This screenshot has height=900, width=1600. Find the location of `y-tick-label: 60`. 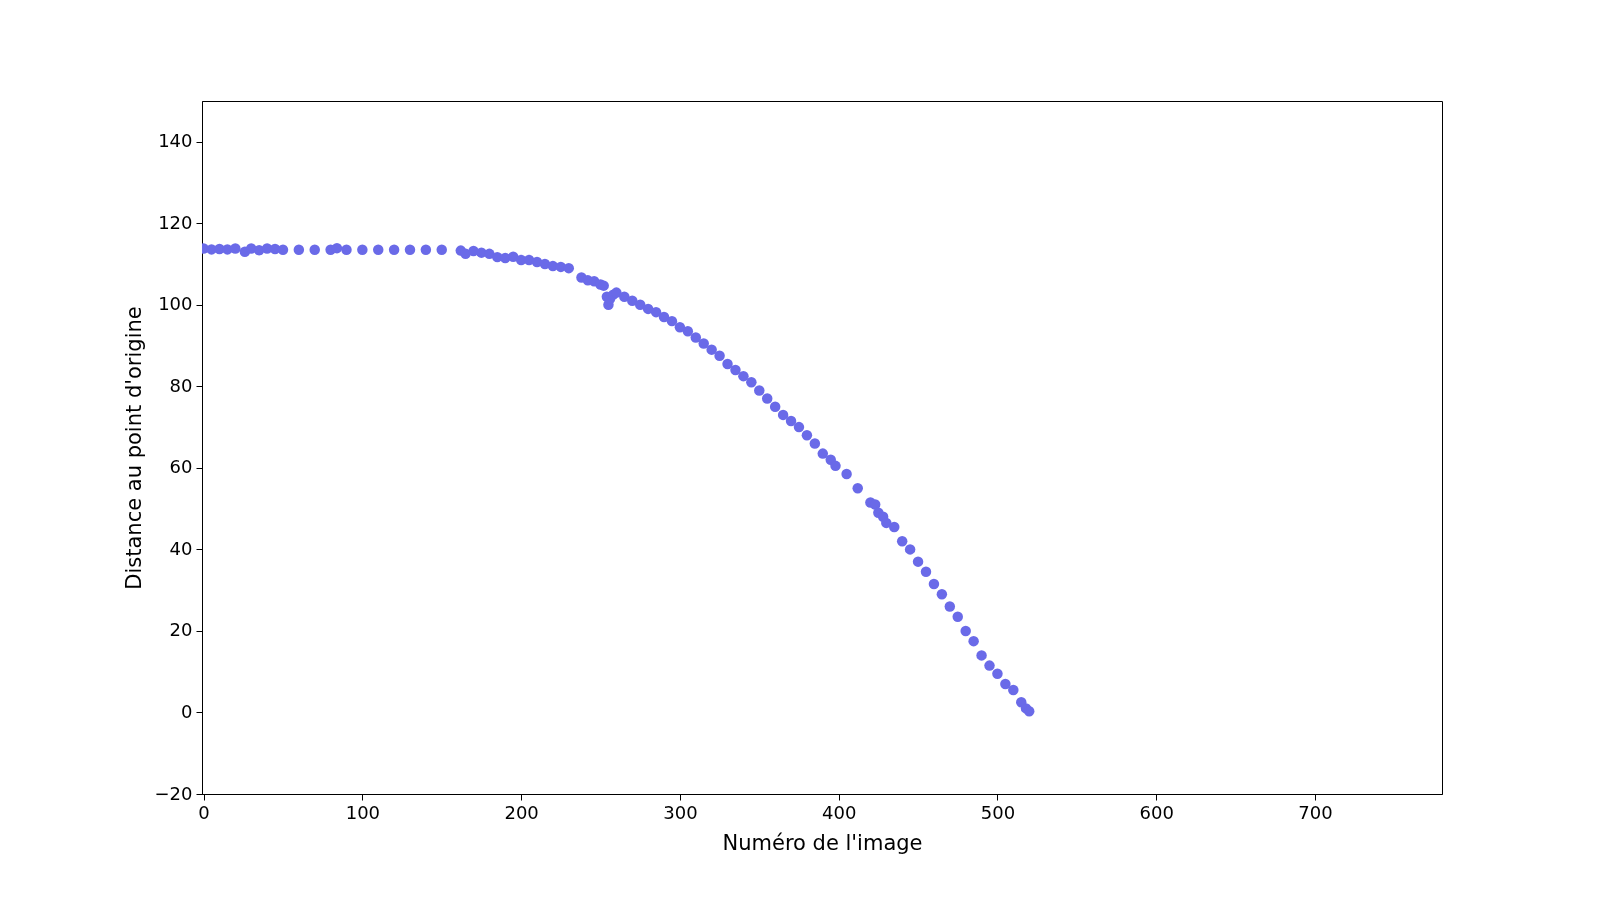

y-tick-label: 60 is located at coordinates (181, 467).